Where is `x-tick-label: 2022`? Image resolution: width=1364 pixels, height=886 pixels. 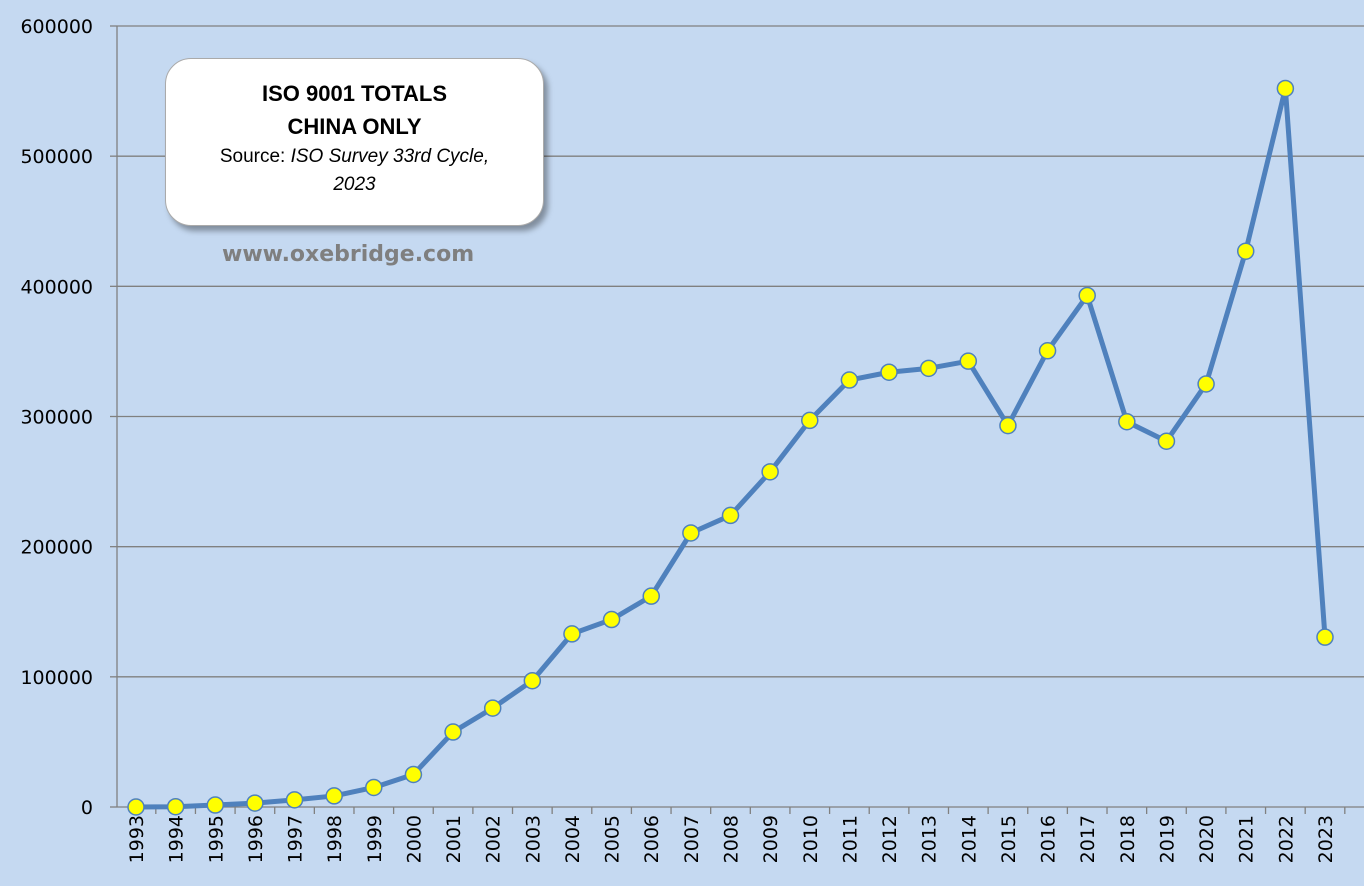 x-tick-label: 2022 is located at coordinates (1286, 839).